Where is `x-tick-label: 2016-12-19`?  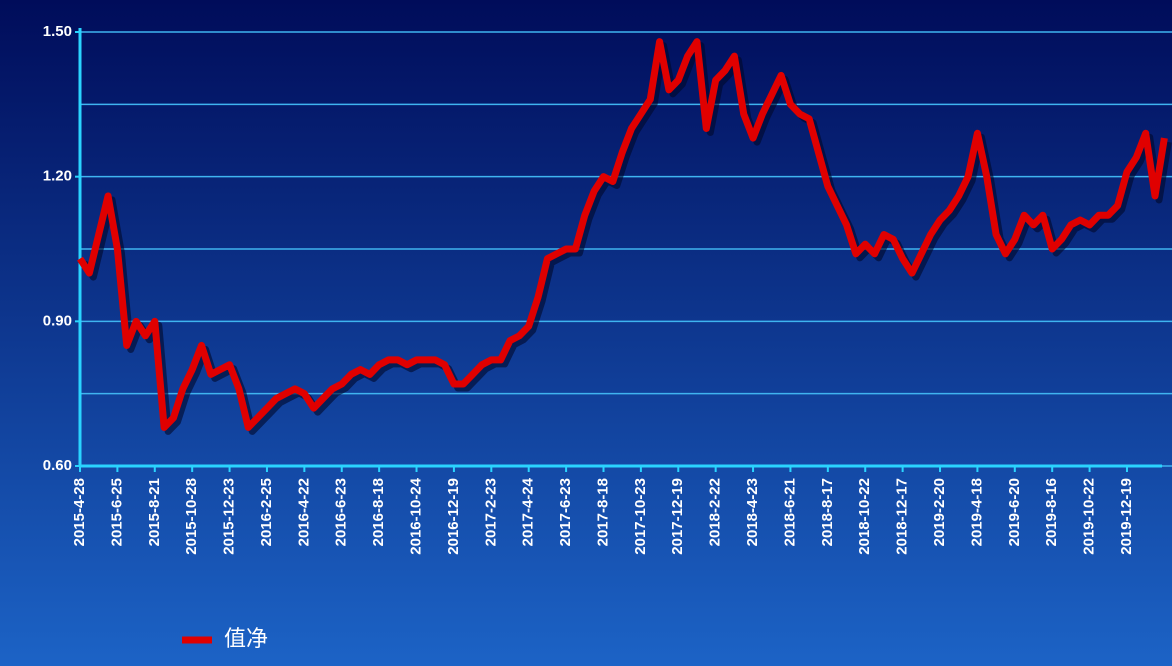
x-tick-label: 2016-12-19 is located at coordinates (453, 516).